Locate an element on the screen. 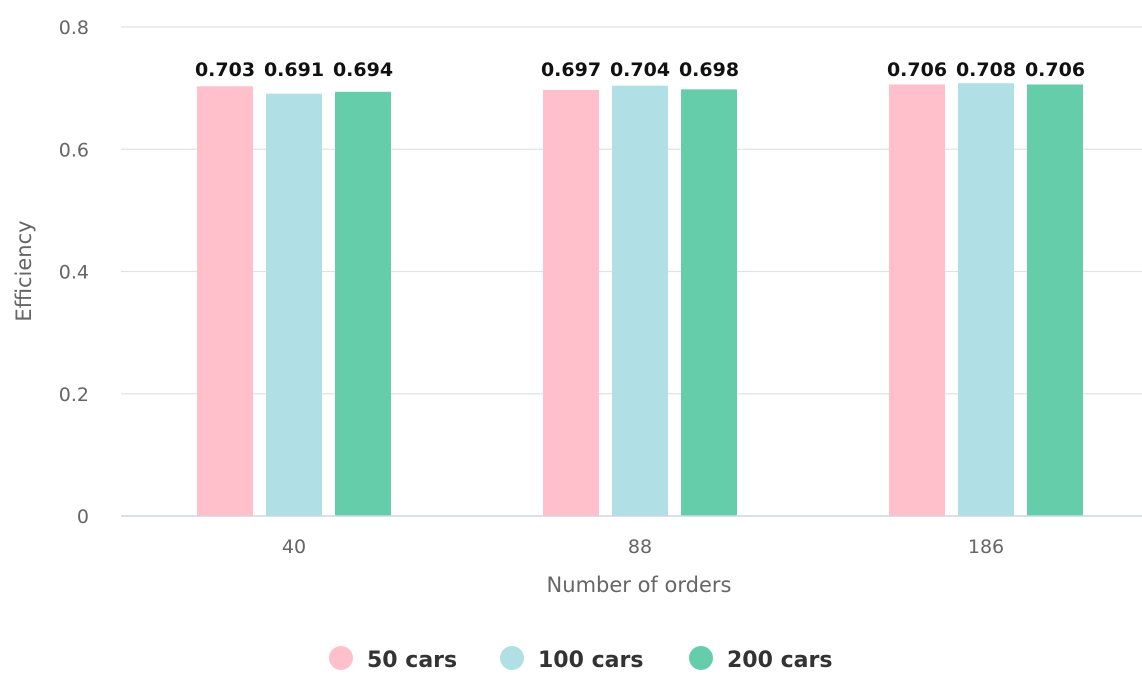 This screenshot has height=681, width=1142. data-label: 0.697 is located at coordinates (571, 70).